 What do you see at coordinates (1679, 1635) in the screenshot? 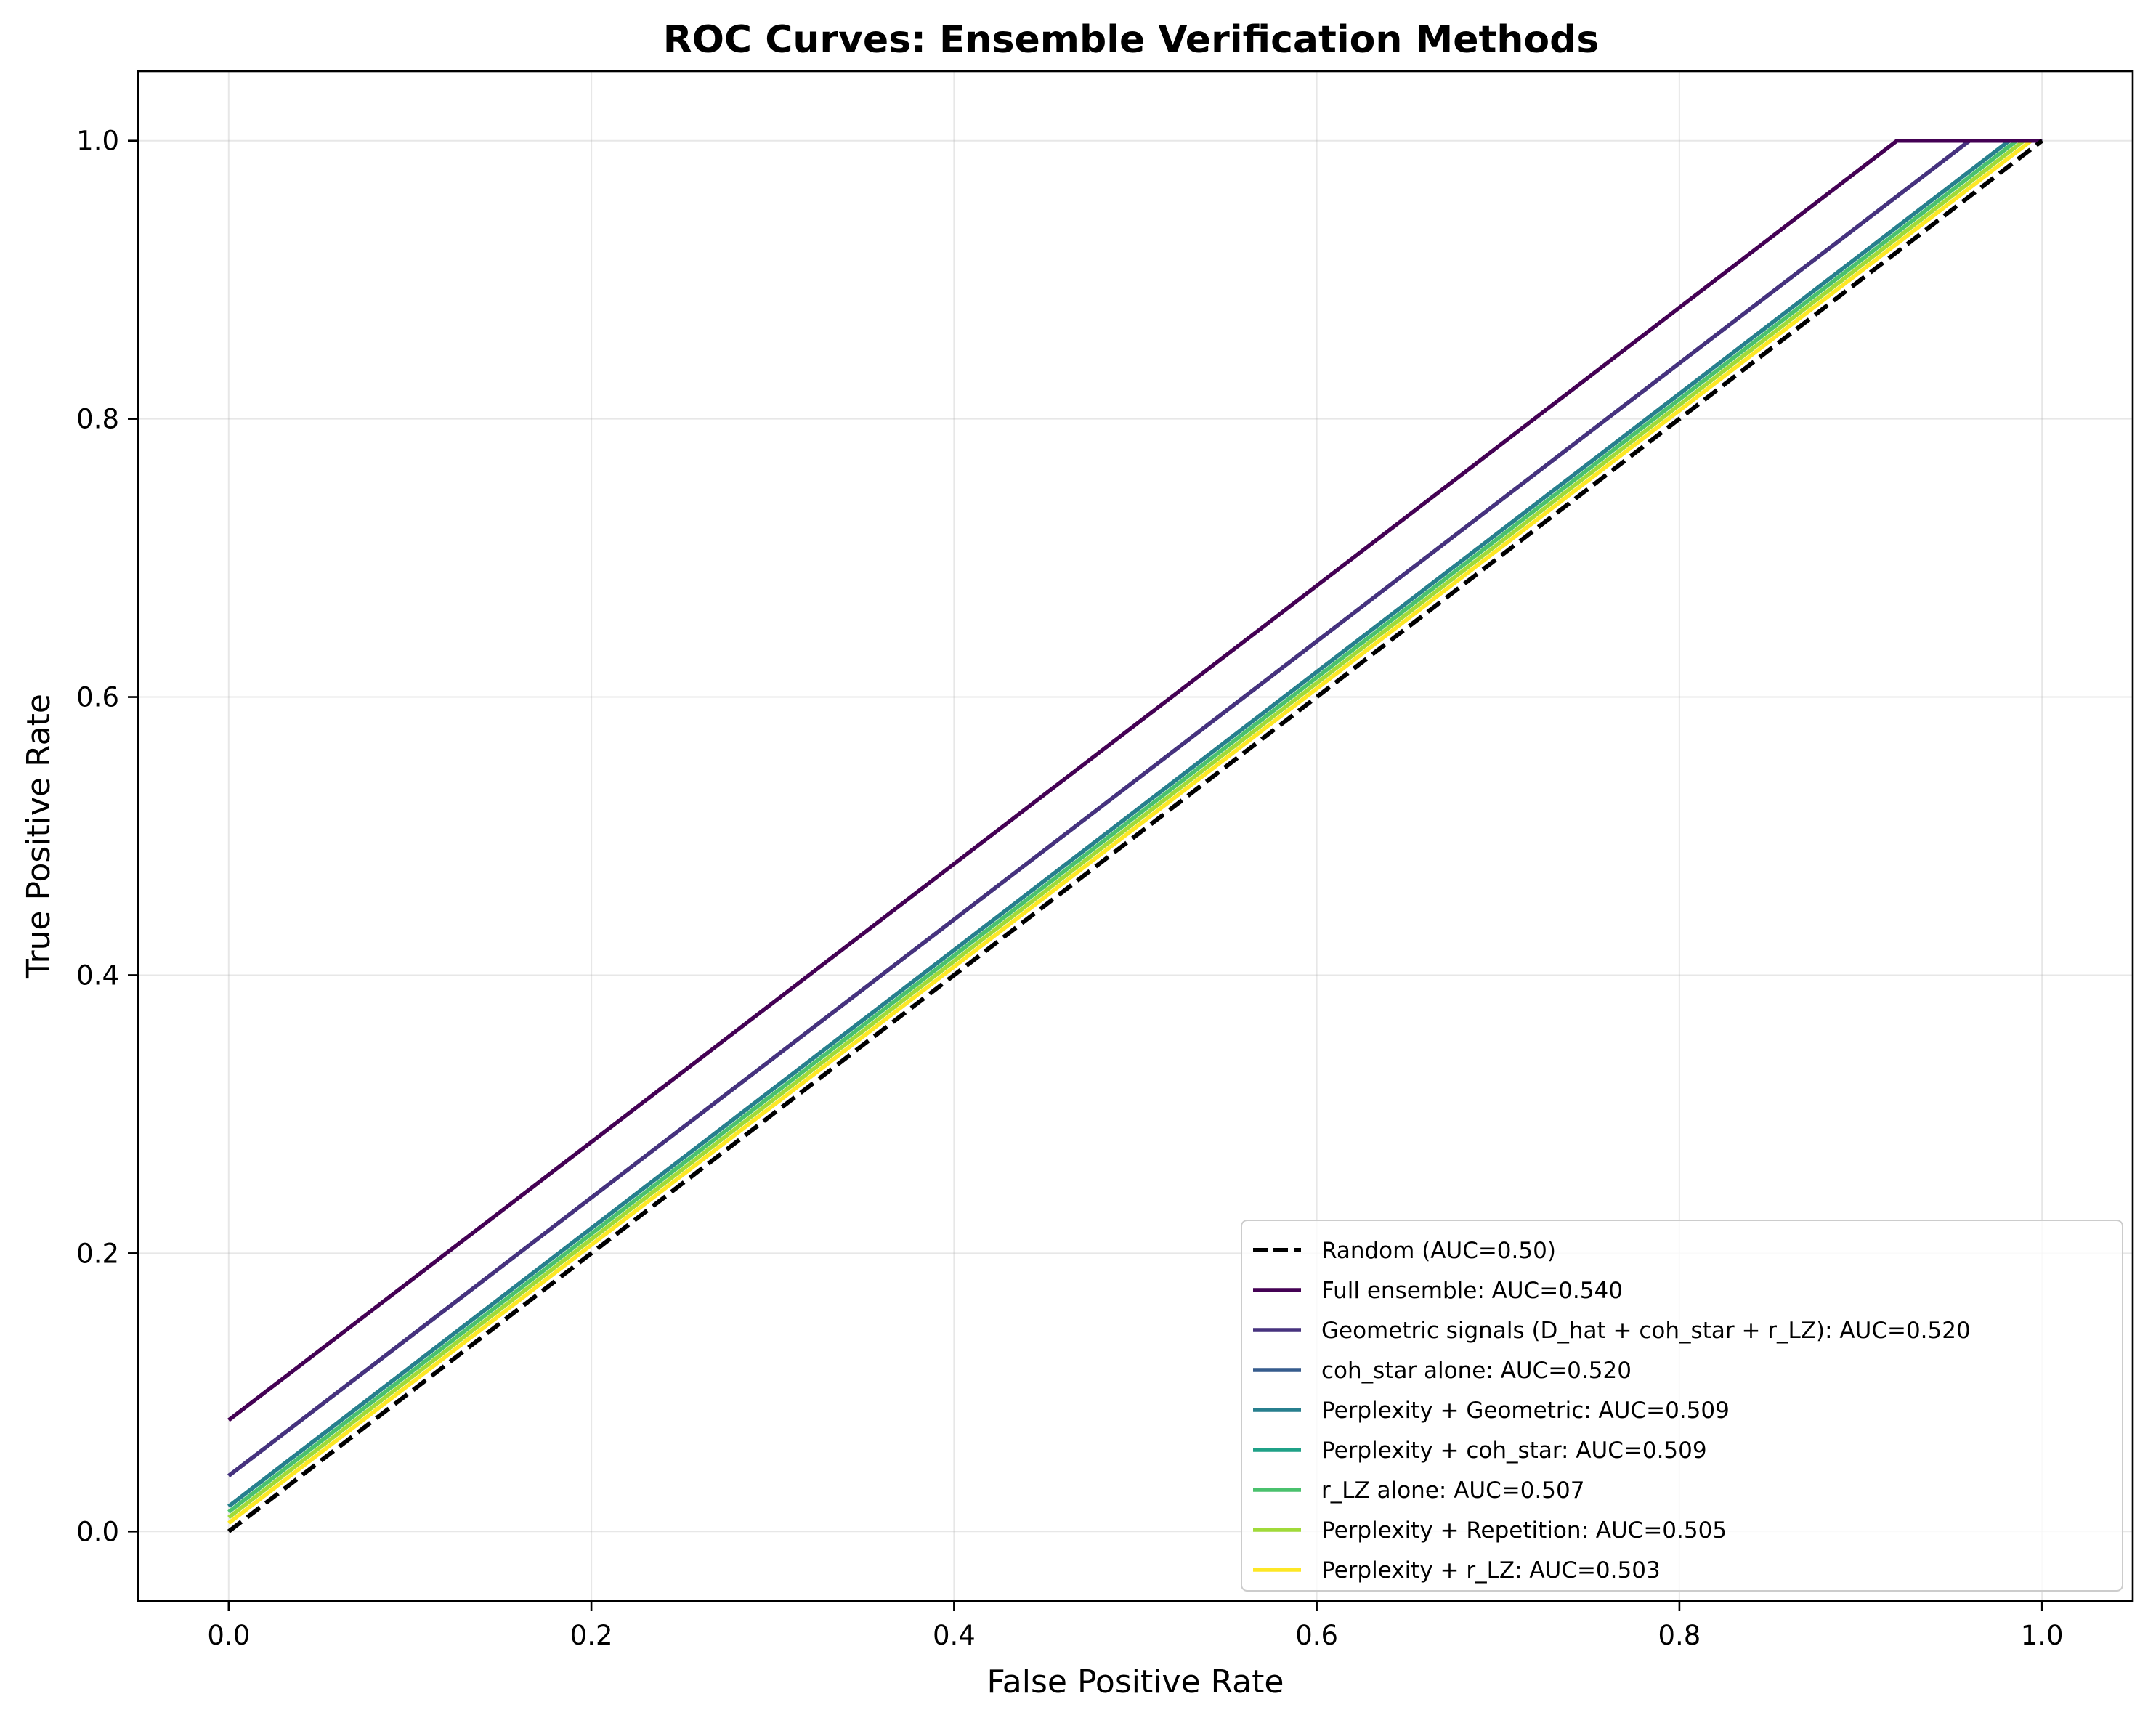
I see `x-tick-label: 0.8` at bounding box center [1679, 1635].